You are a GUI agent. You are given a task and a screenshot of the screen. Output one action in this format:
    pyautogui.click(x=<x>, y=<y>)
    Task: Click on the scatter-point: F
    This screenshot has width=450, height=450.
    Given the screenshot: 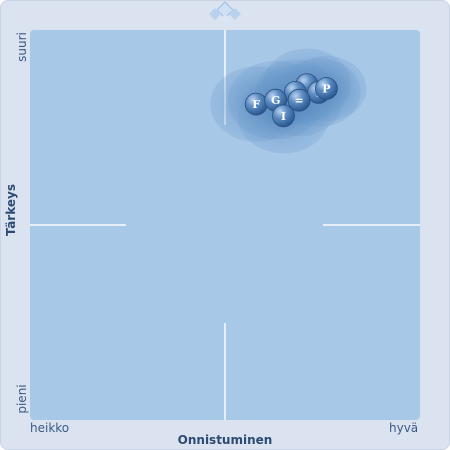 What is the action you would take?
    pyautogui.click(x=256, y=104)
    